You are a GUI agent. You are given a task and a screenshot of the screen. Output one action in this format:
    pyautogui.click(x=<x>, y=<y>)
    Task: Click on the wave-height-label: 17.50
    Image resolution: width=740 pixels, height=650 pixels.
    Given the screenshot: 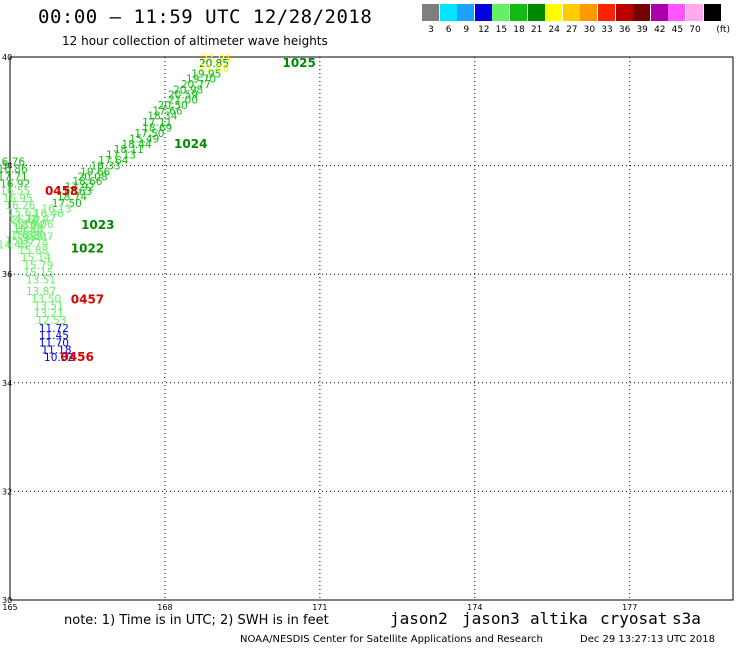 What is the action you would take?
    pyautogui.click(x=149, y=134)
    